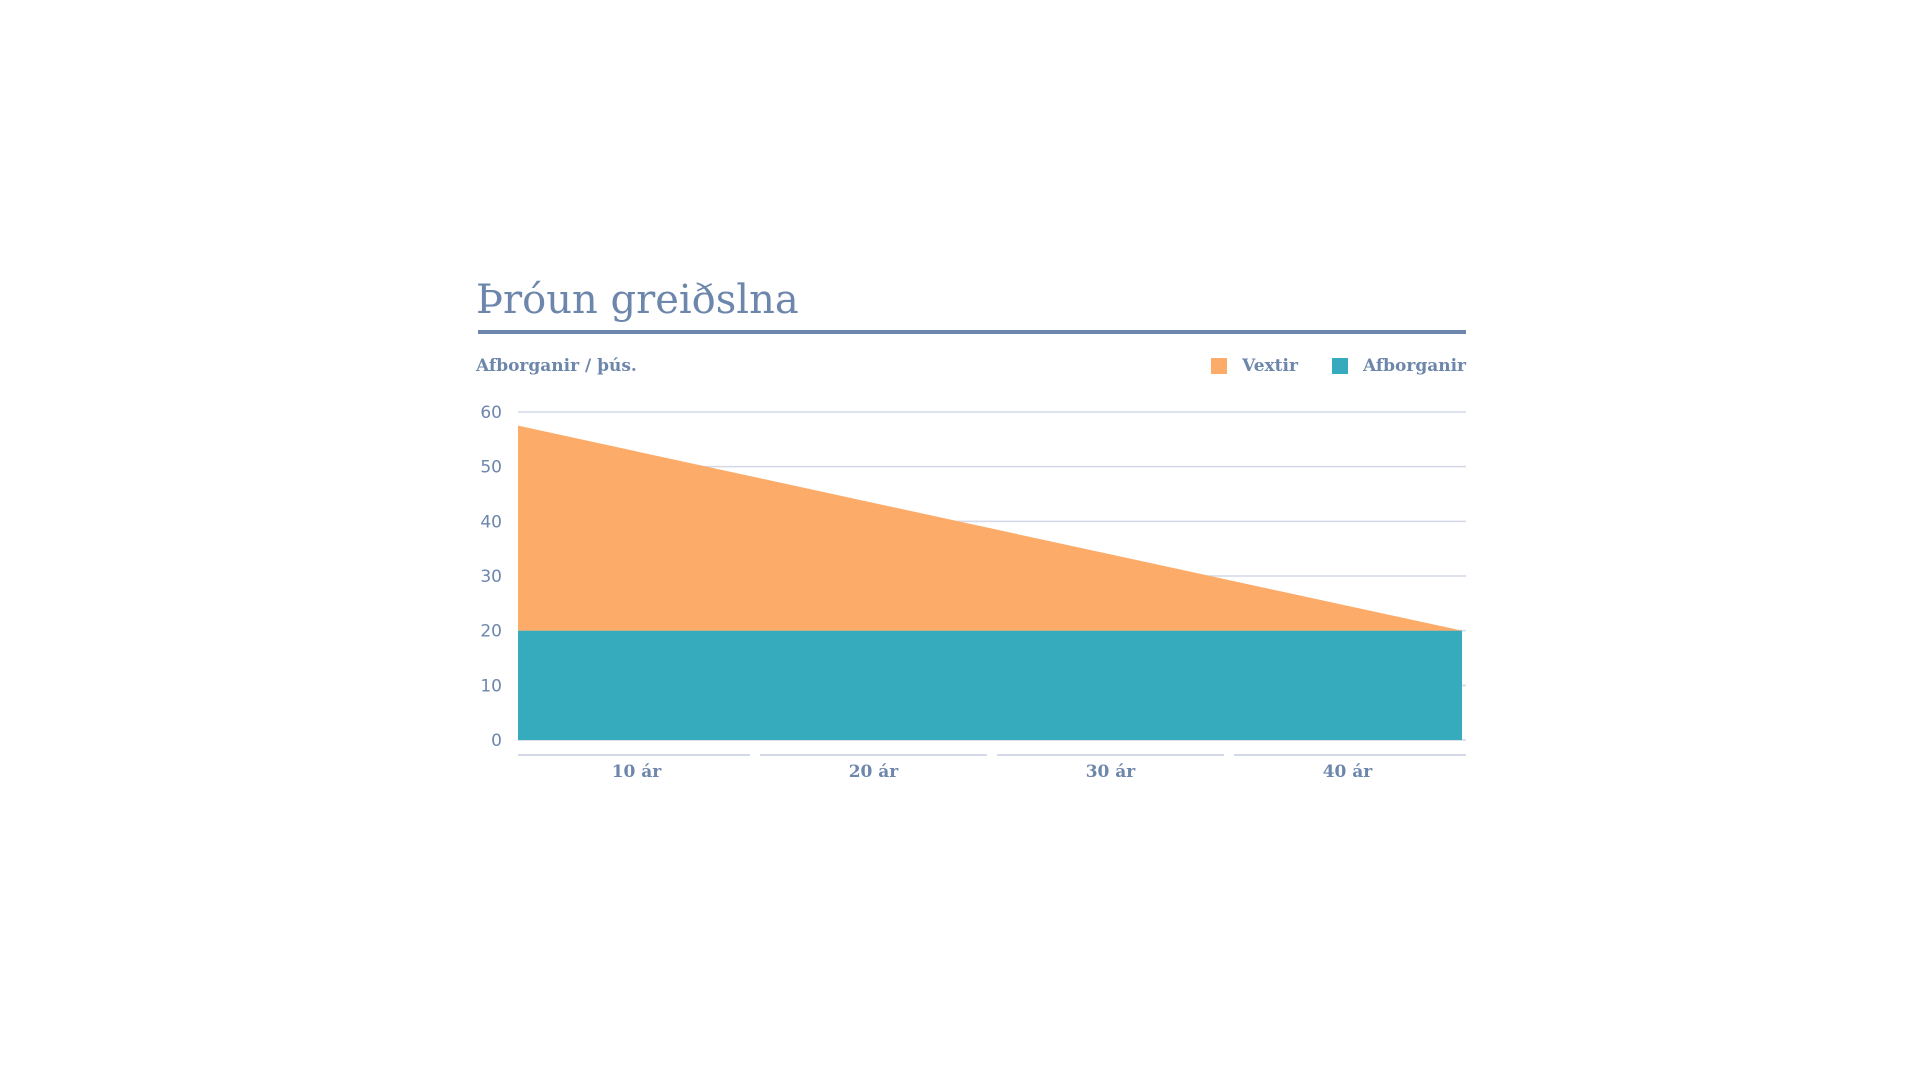  Describe the element at coordinates (637, 300) in the screenshot. I see `chart-title: Þróun greiðslna` at that location.